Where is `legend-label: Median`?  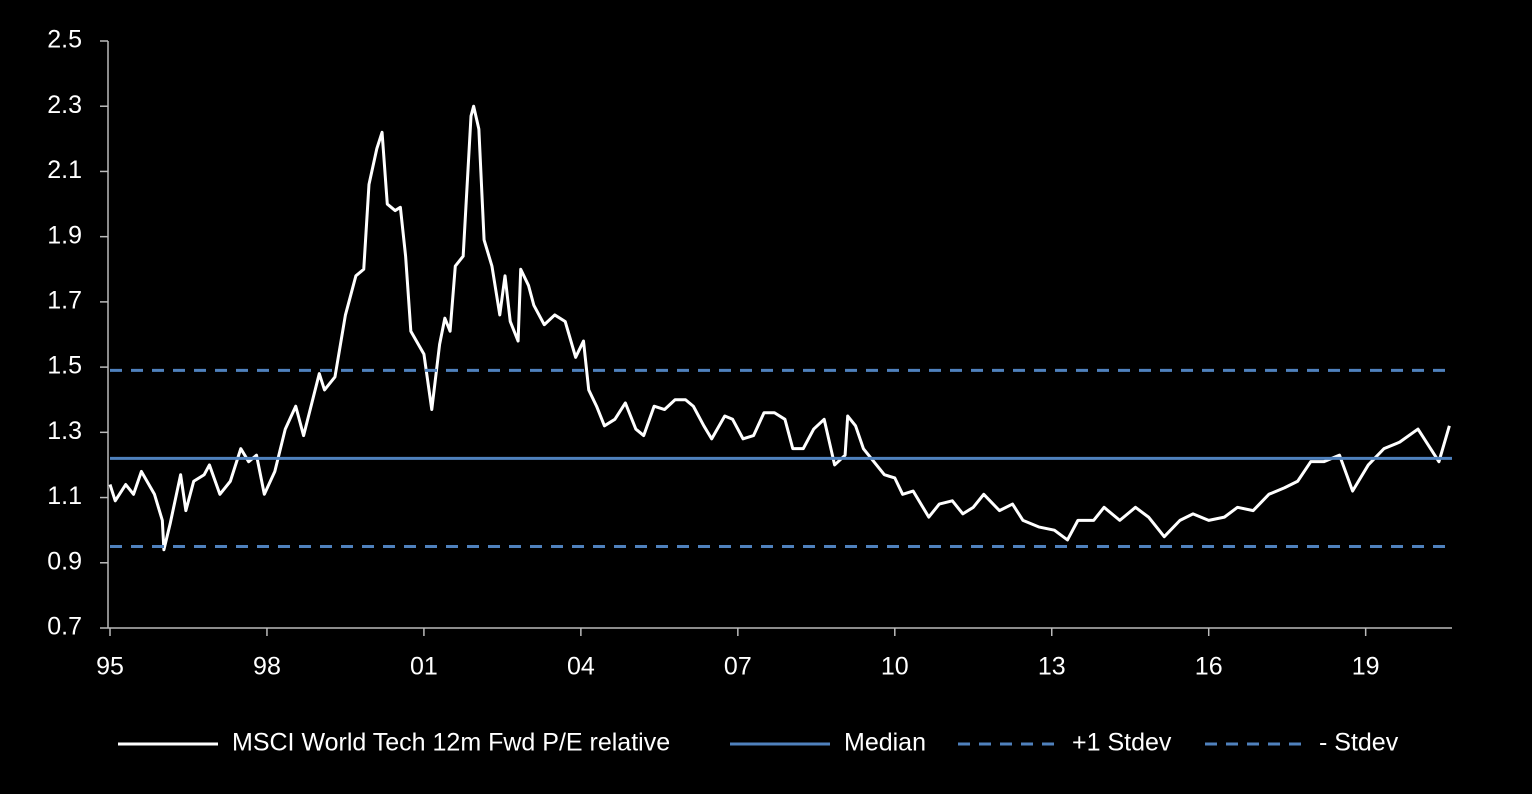
legend-label: Median is located at coordinates (885, 743).